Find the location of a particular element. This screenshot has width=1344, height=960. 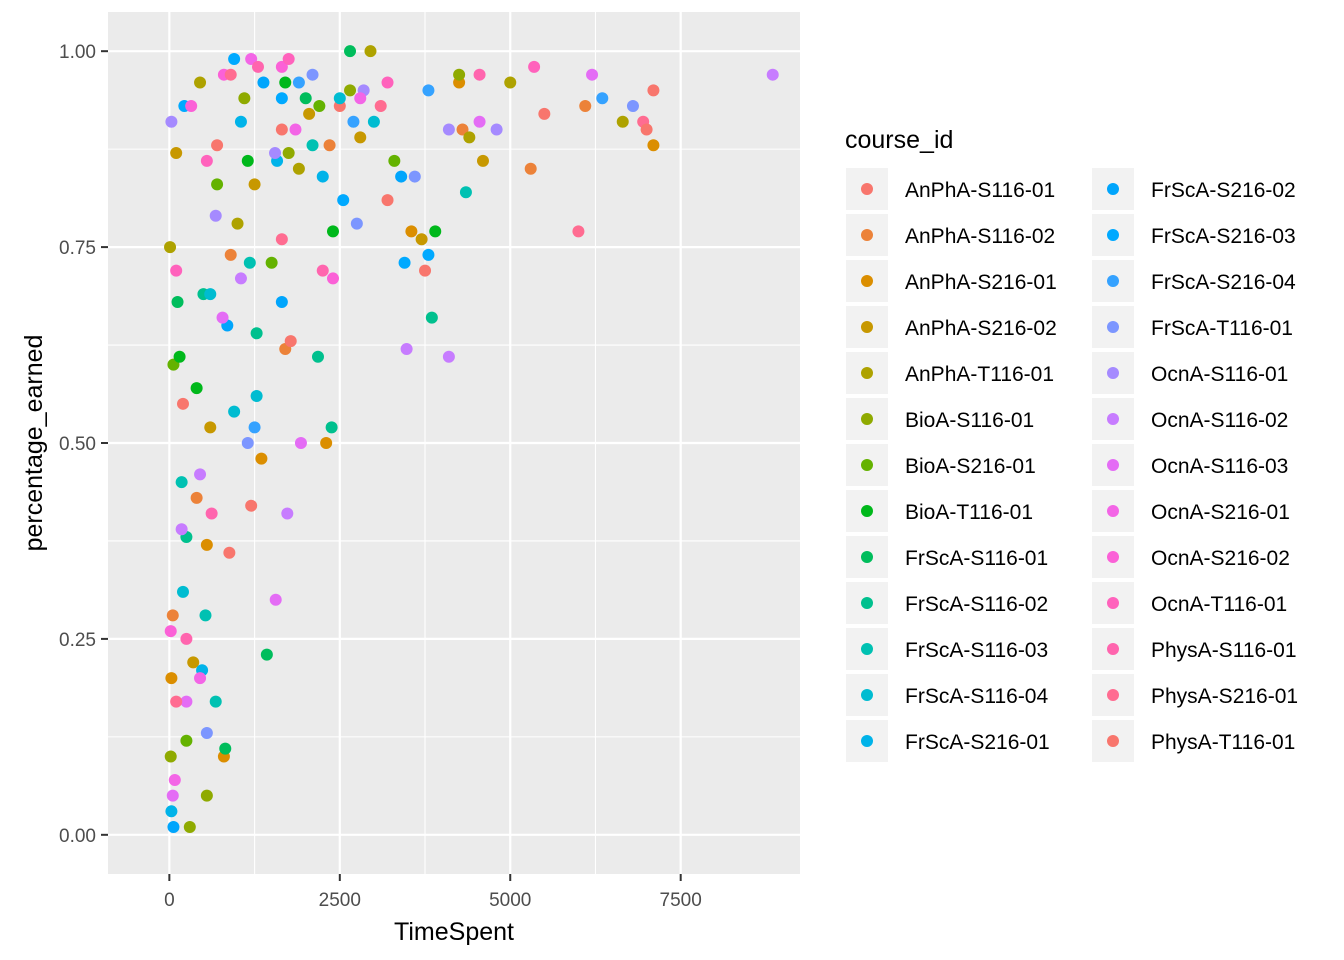

legend-item: AnPhA-T116-01 is located at coordinates (950, 373).